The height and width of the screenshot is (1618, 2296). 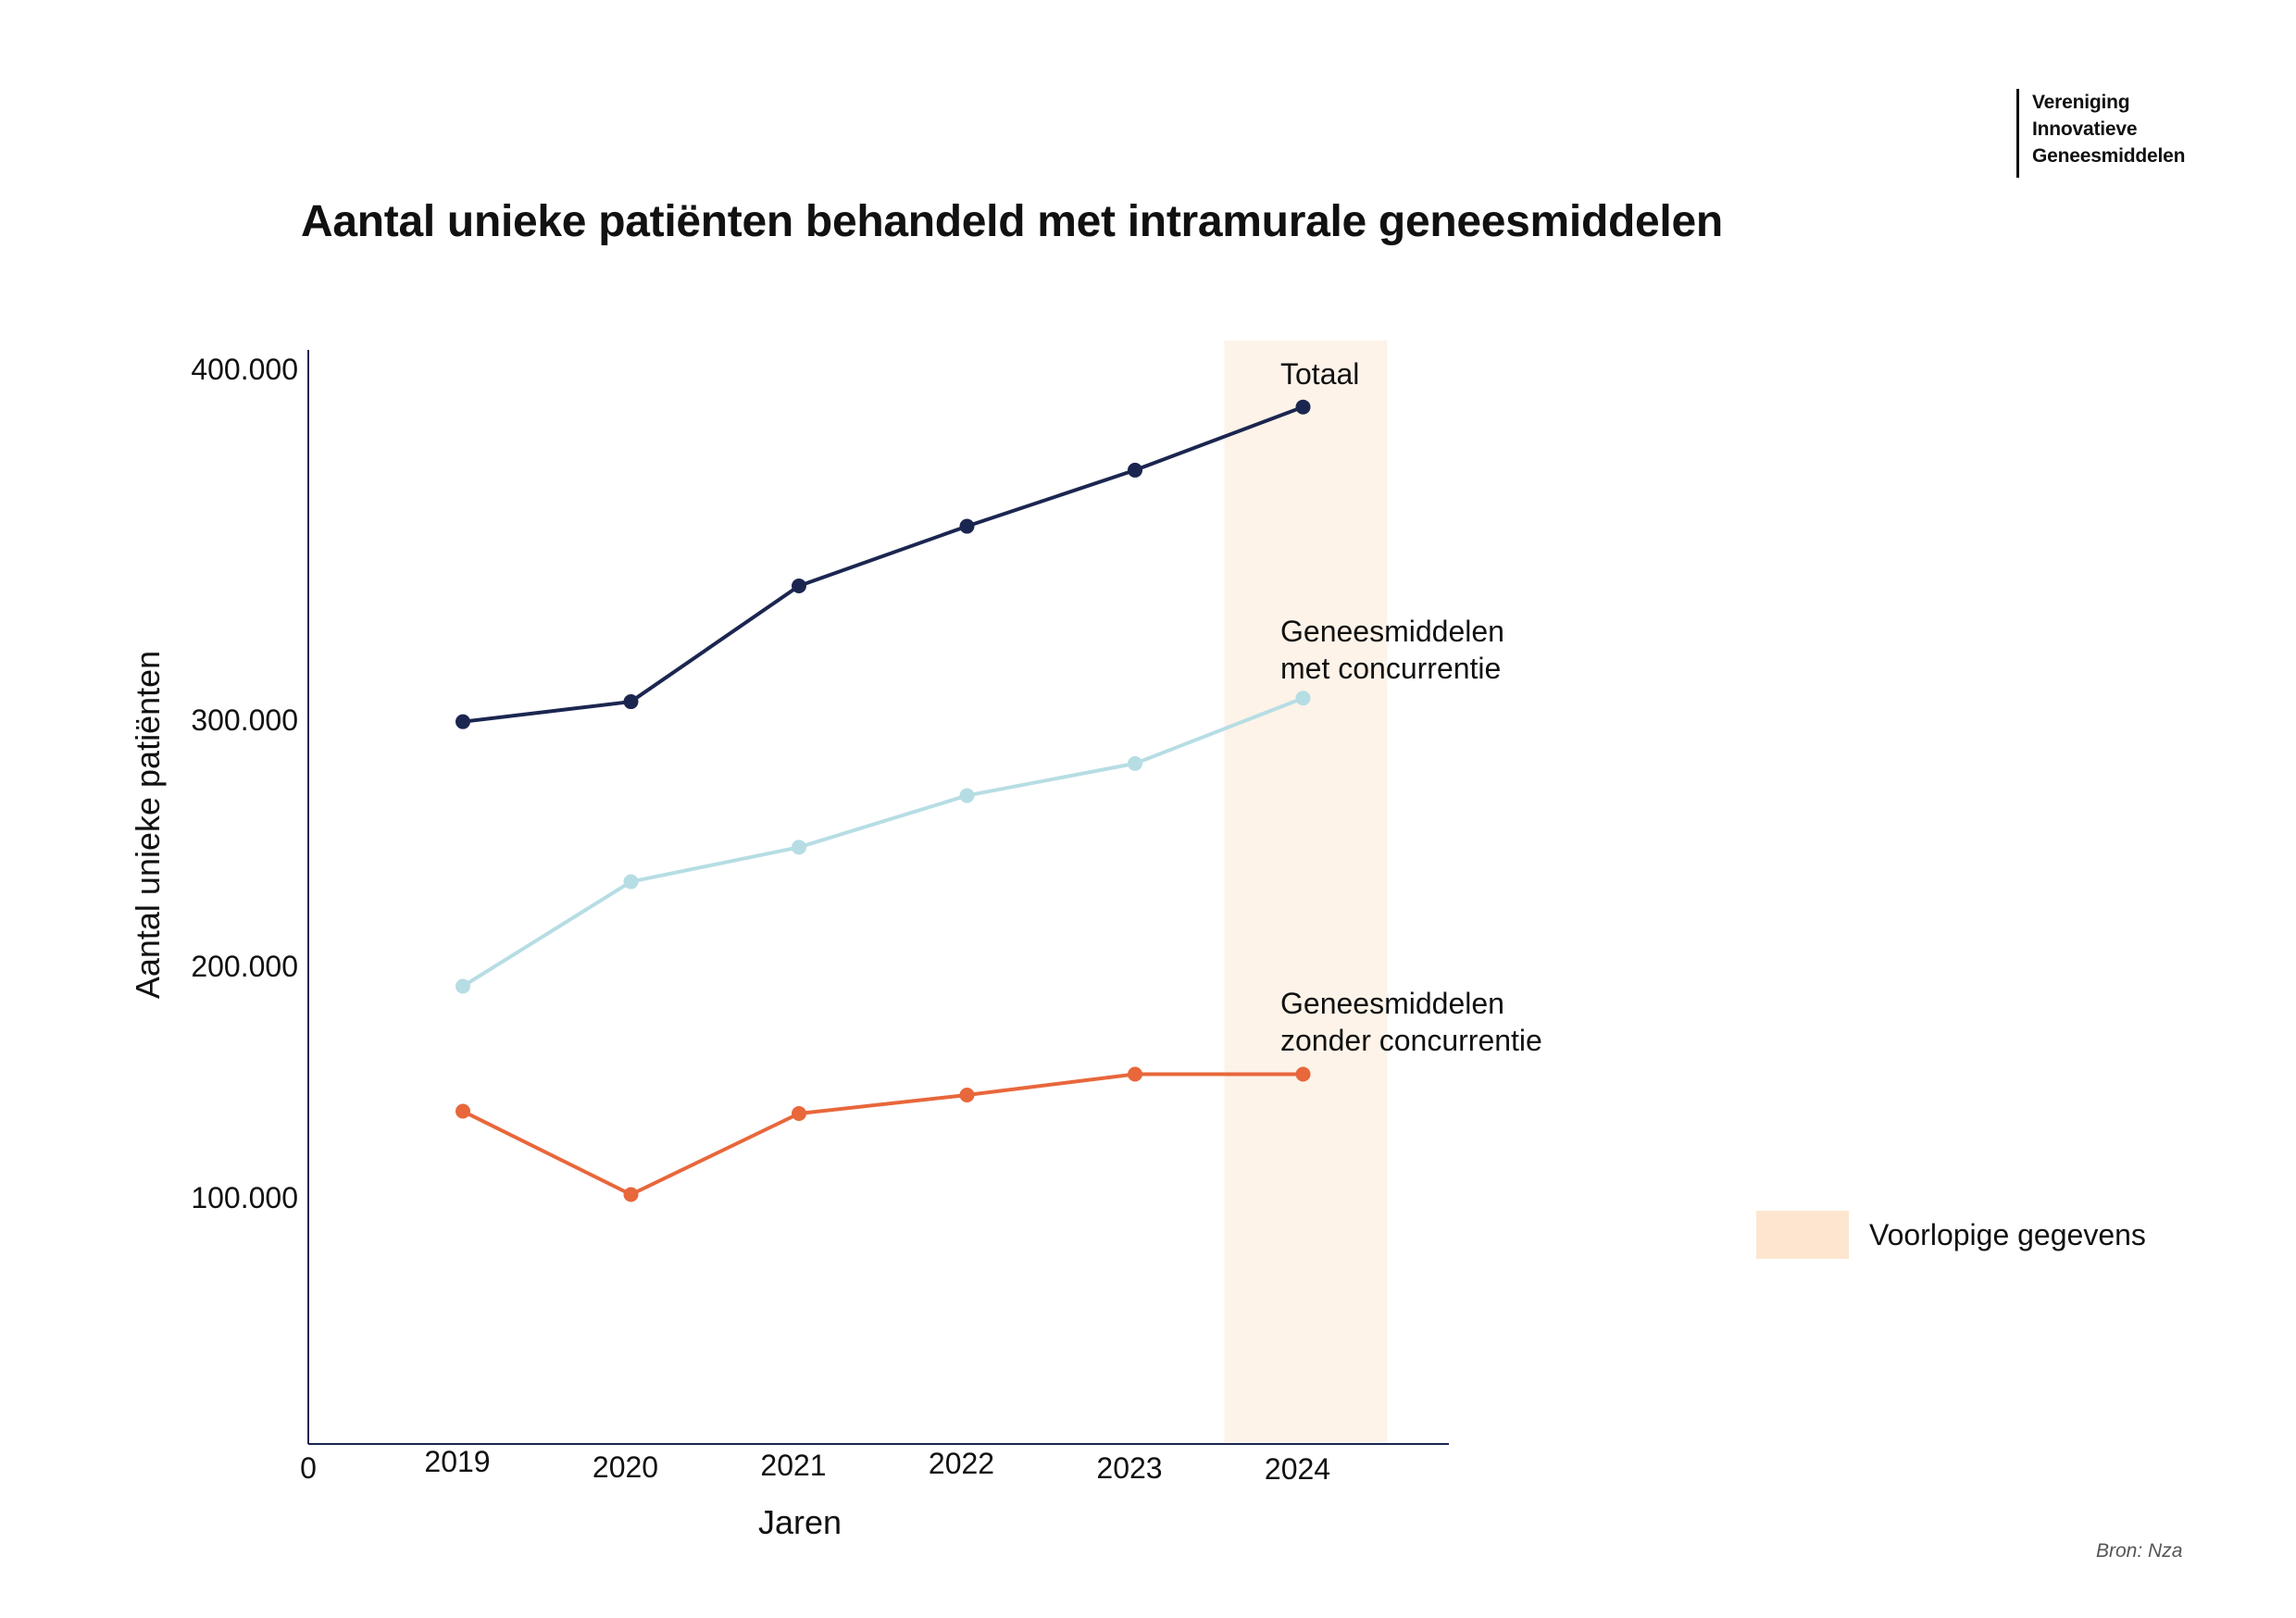 I want to click on organization-logo: Vereniging Innovatieve Geneesmiddelen, so click(x=2100, y=133).